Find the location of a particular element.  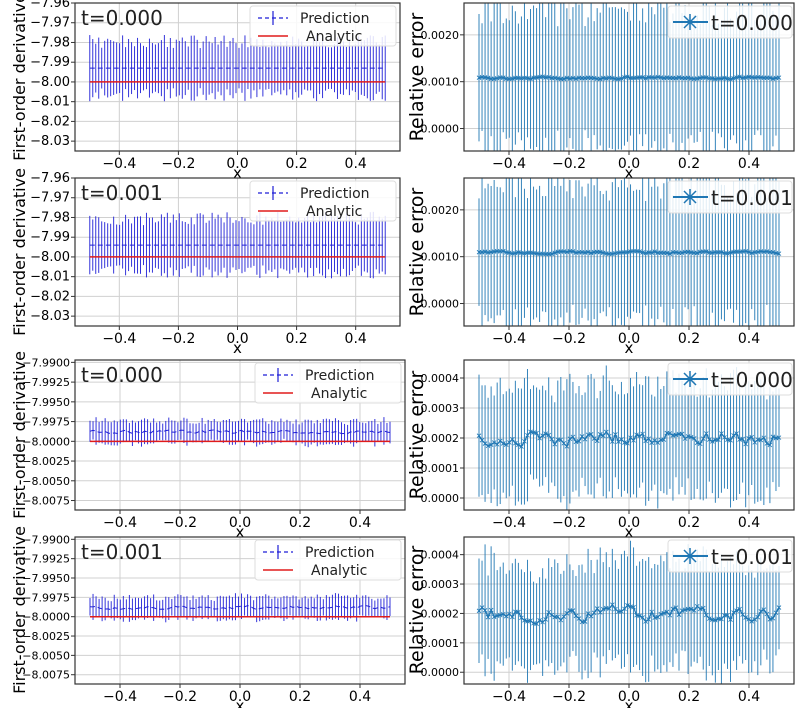

y-tick-label: −7.97 is located at coordinates (50, 198).